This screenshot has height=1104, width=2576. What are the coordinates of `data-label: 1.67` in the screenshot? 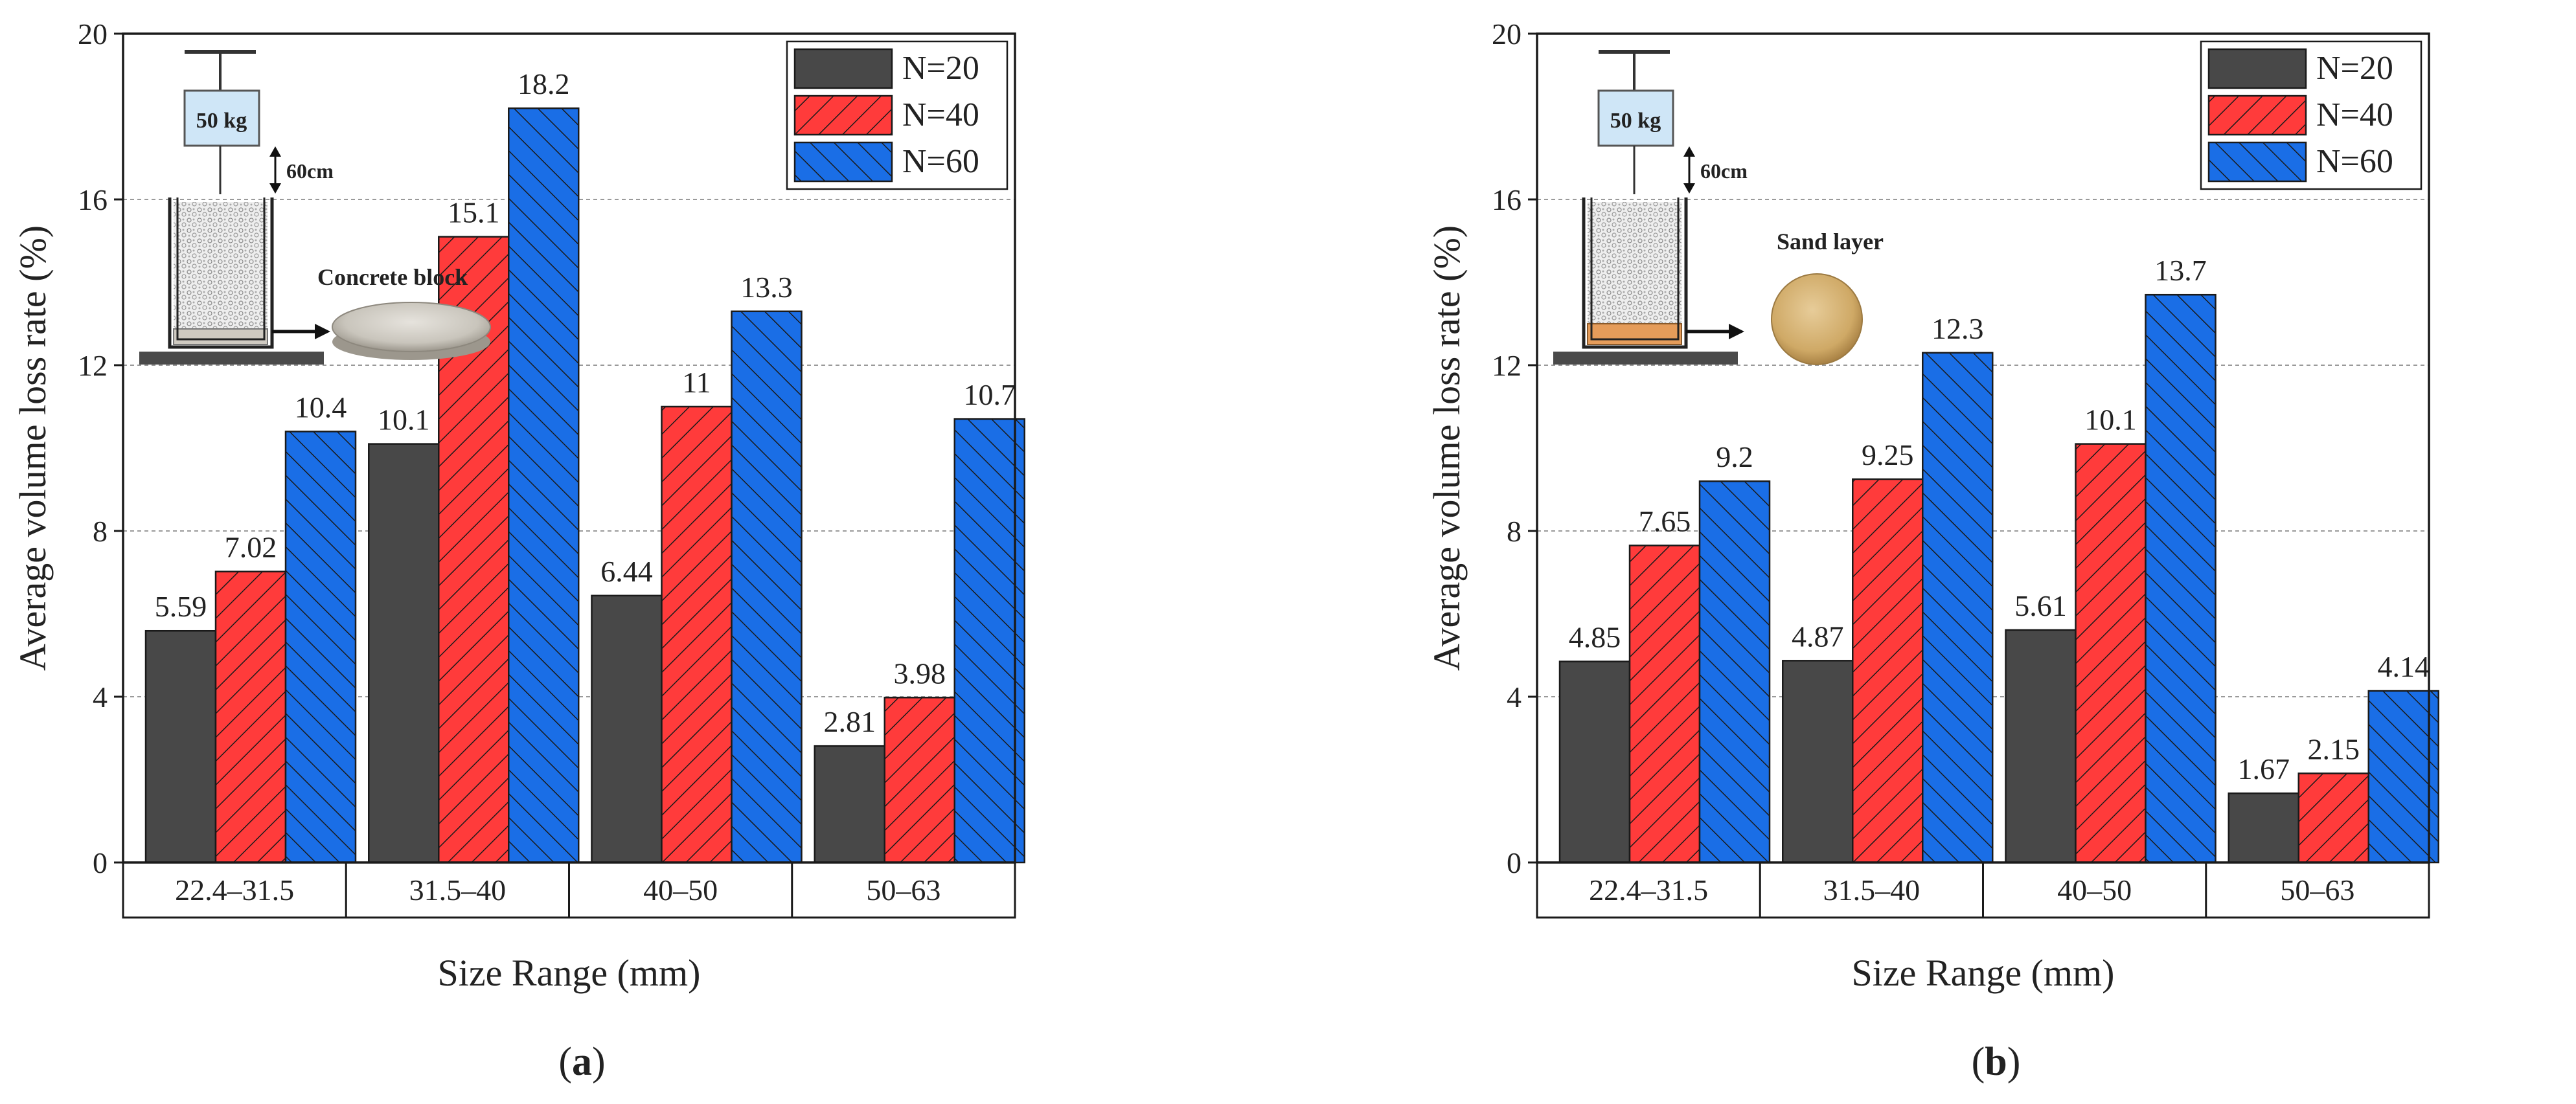 It's located at (2264, 768).